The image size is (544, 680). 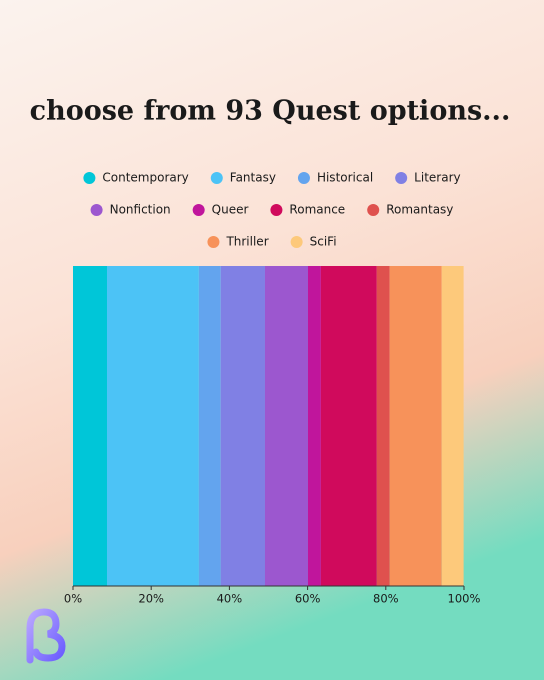 What do you see at coordinates (140, 210) in the screenshot?
I see `legend-label: Nonfiction` at bounding box center [140, 210].